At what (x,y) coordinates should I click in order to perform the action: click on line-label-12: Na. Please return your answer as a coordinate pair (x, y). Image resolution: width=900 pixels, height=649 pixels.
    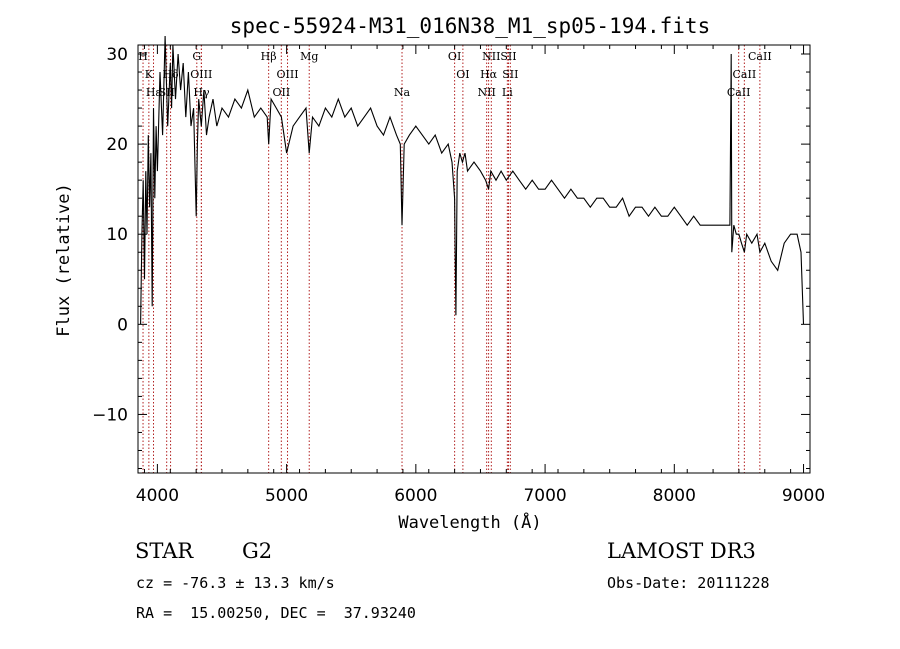
    Looking at the image, I should click on (402, 92).